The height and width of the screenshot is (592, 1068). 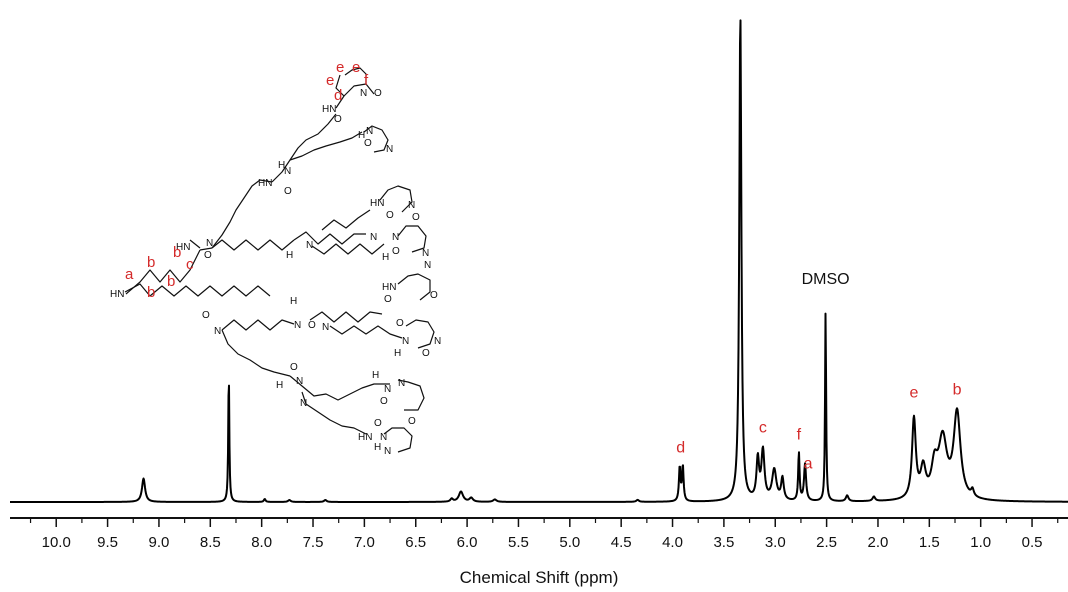 What do you see at coordinates (313, 542) in the screenshot?
I see `x-tick-label: 7.5` at bounding box center [313, 542].